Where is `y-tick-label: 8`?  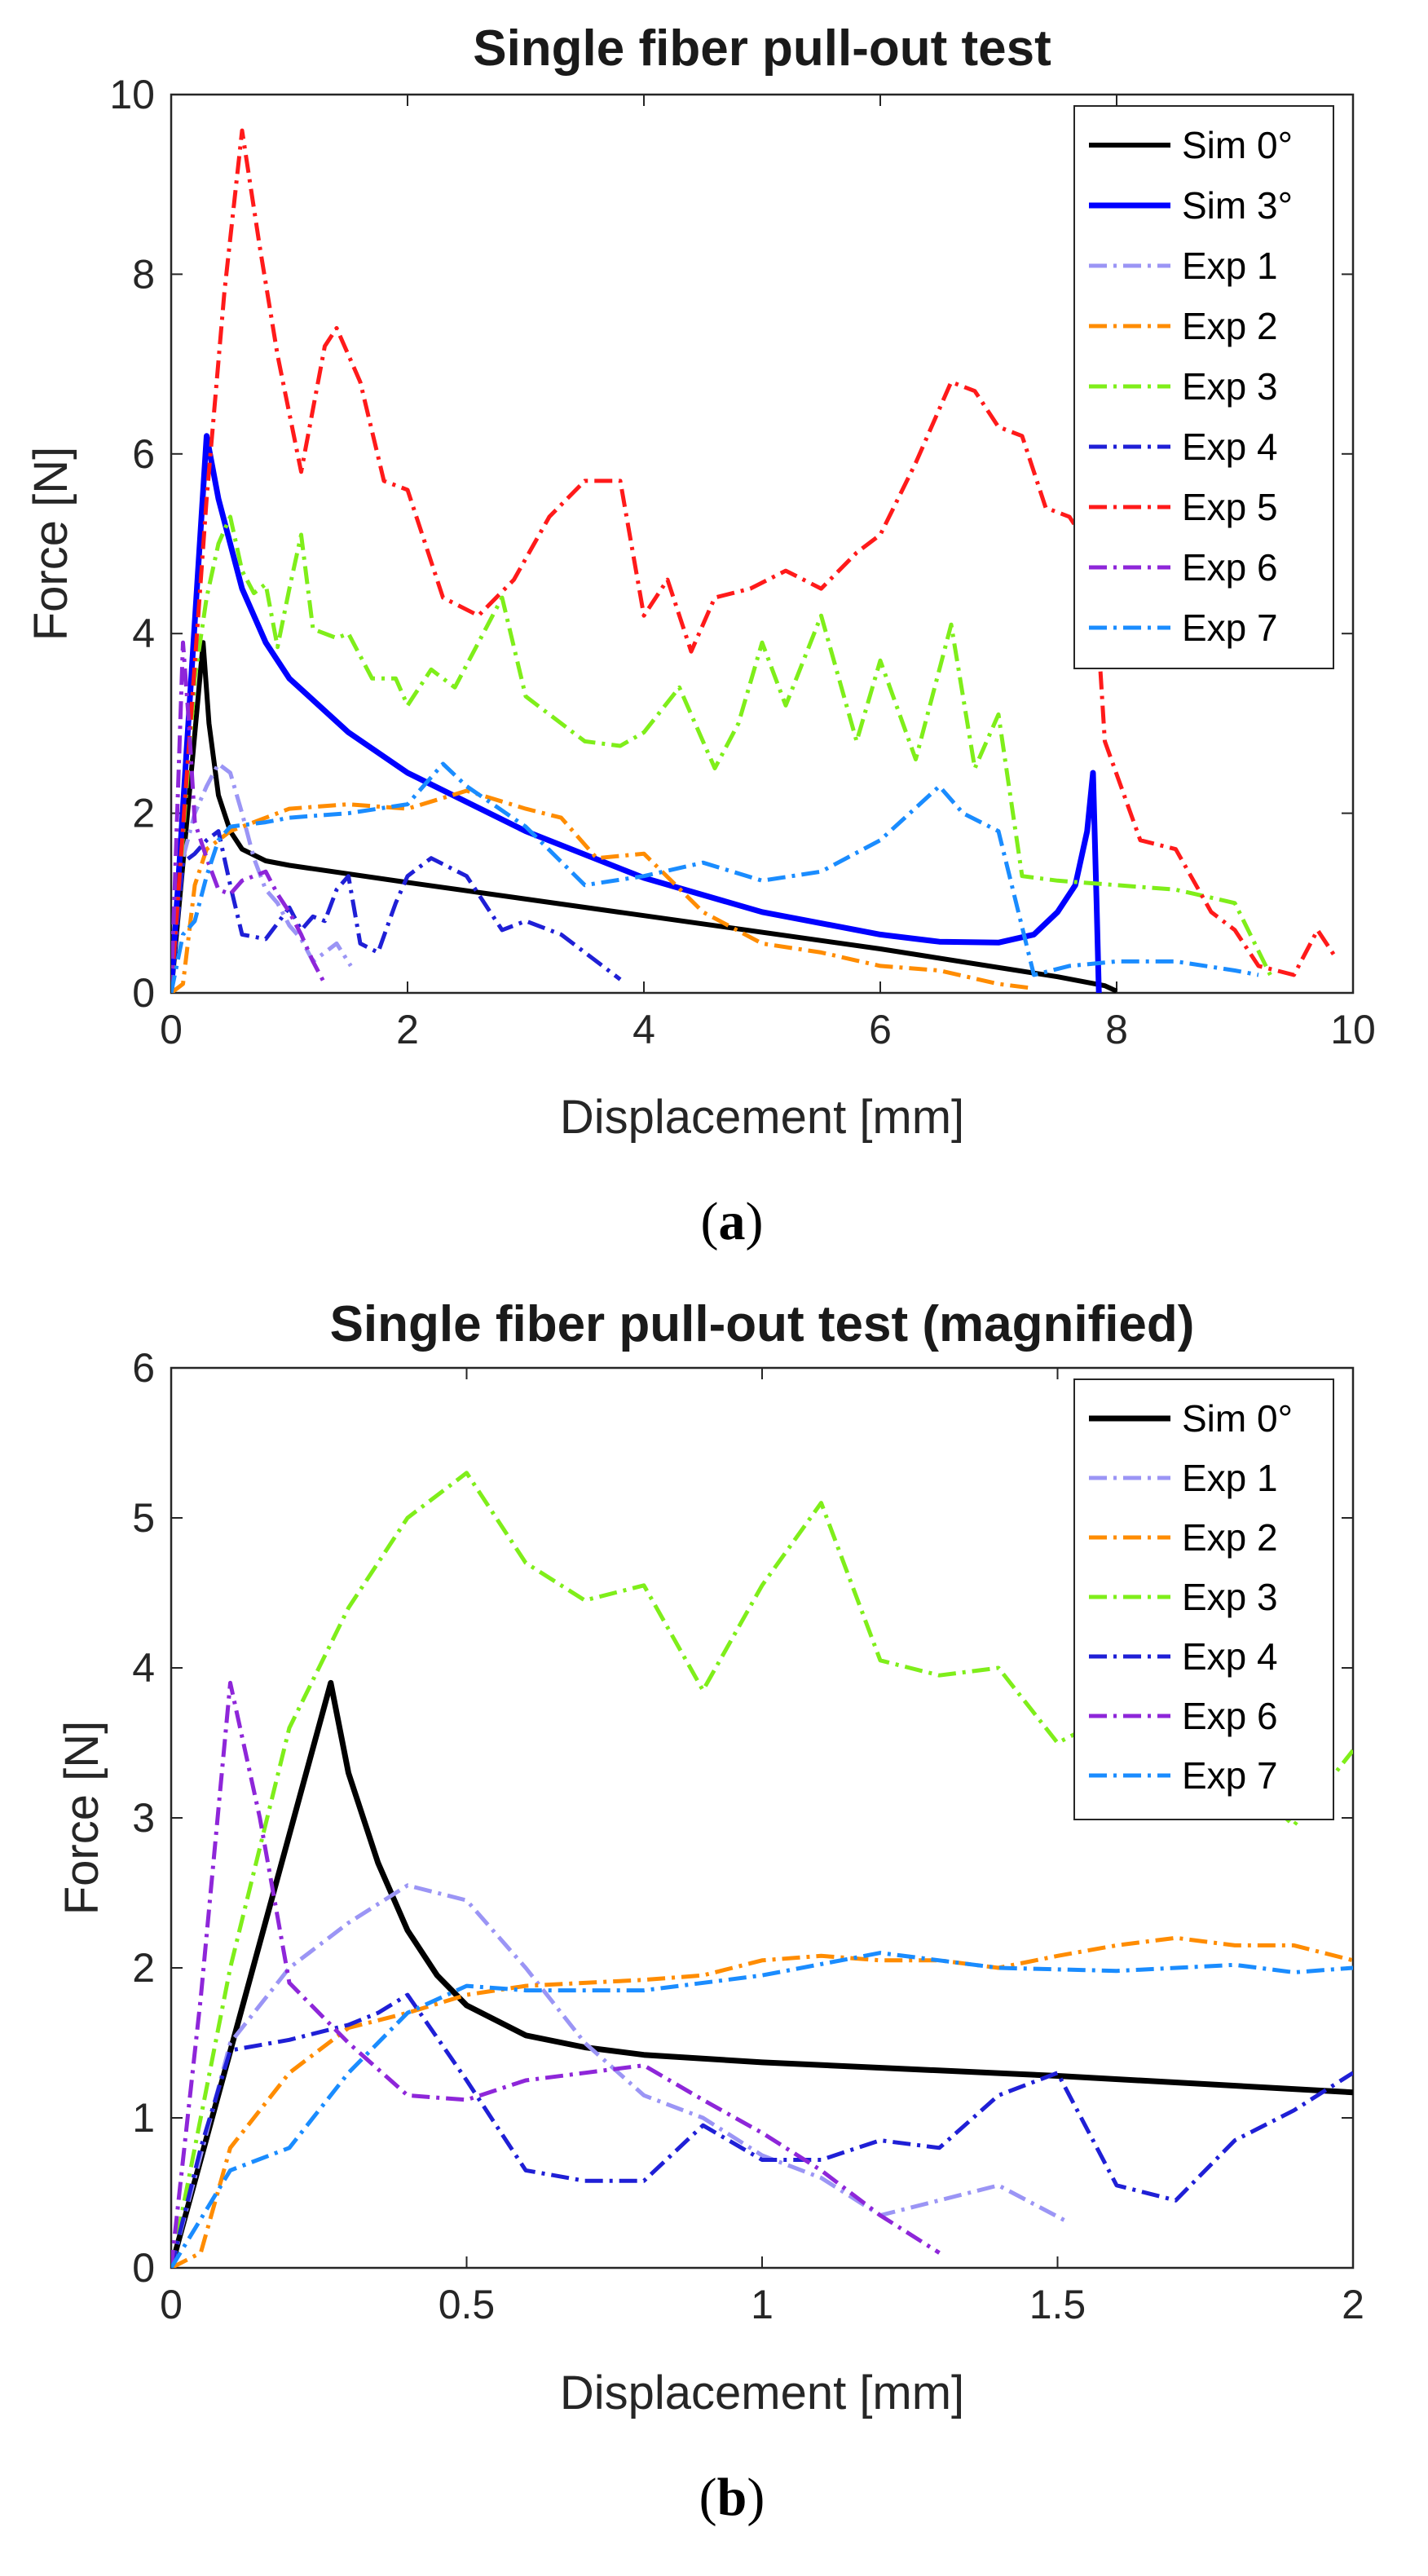
y-tick-label: 8 is located at coordinates (143, 274).